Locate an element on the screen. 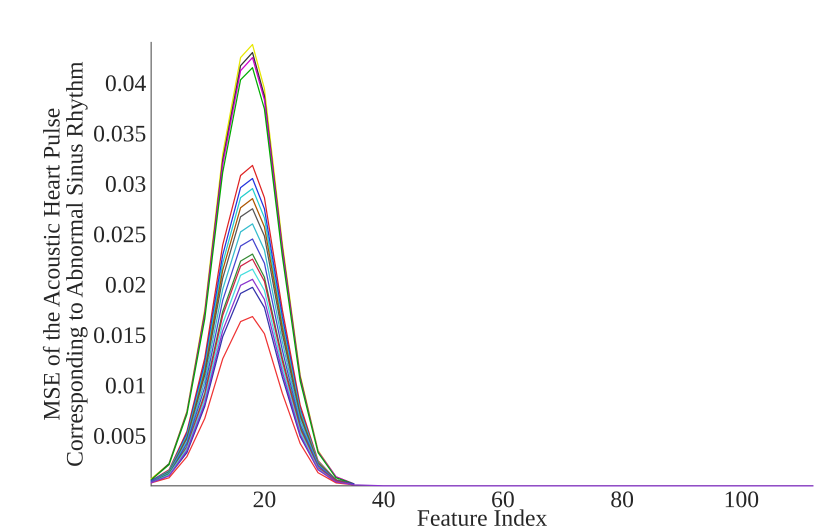 The image size is (817, 531). y-tick-label: 0.025 is located at coordinates (120, 234).